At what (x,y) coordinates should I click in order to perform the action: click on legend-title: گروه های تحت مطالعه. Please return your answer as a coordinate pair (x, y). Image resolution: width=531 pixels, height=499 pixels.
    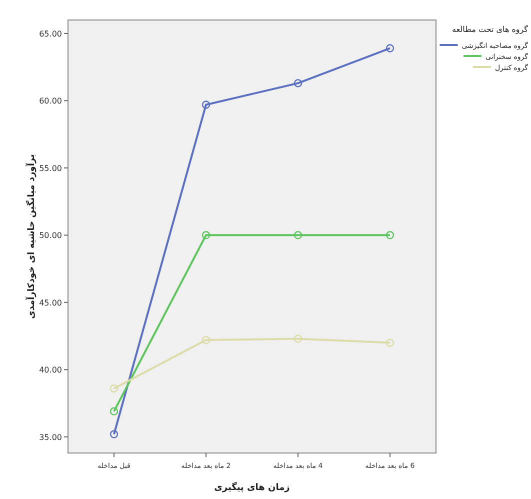
    Looking at the image, I should click on (490, 29).